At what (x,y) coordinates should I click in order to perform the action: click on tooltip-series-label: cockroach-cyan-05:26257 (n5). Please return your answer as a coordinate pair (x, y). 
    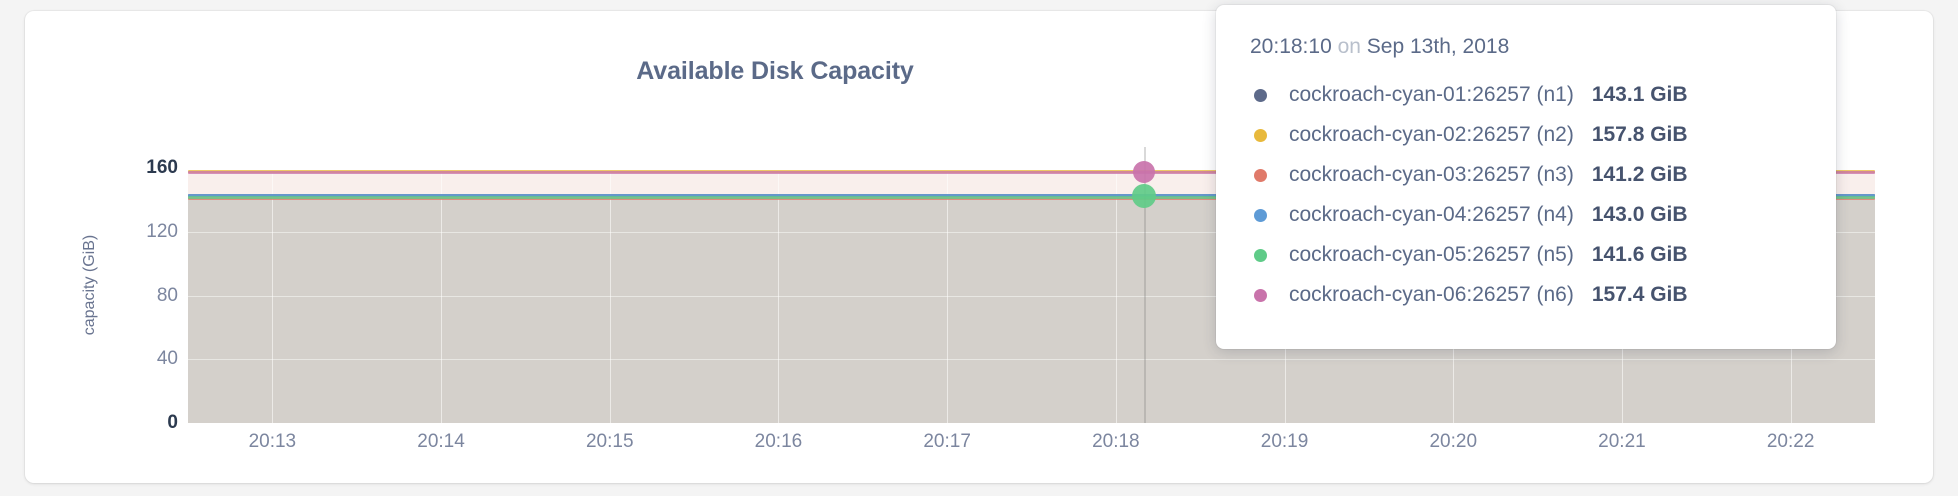
    Looking at the image, I should click on (1431, 254).